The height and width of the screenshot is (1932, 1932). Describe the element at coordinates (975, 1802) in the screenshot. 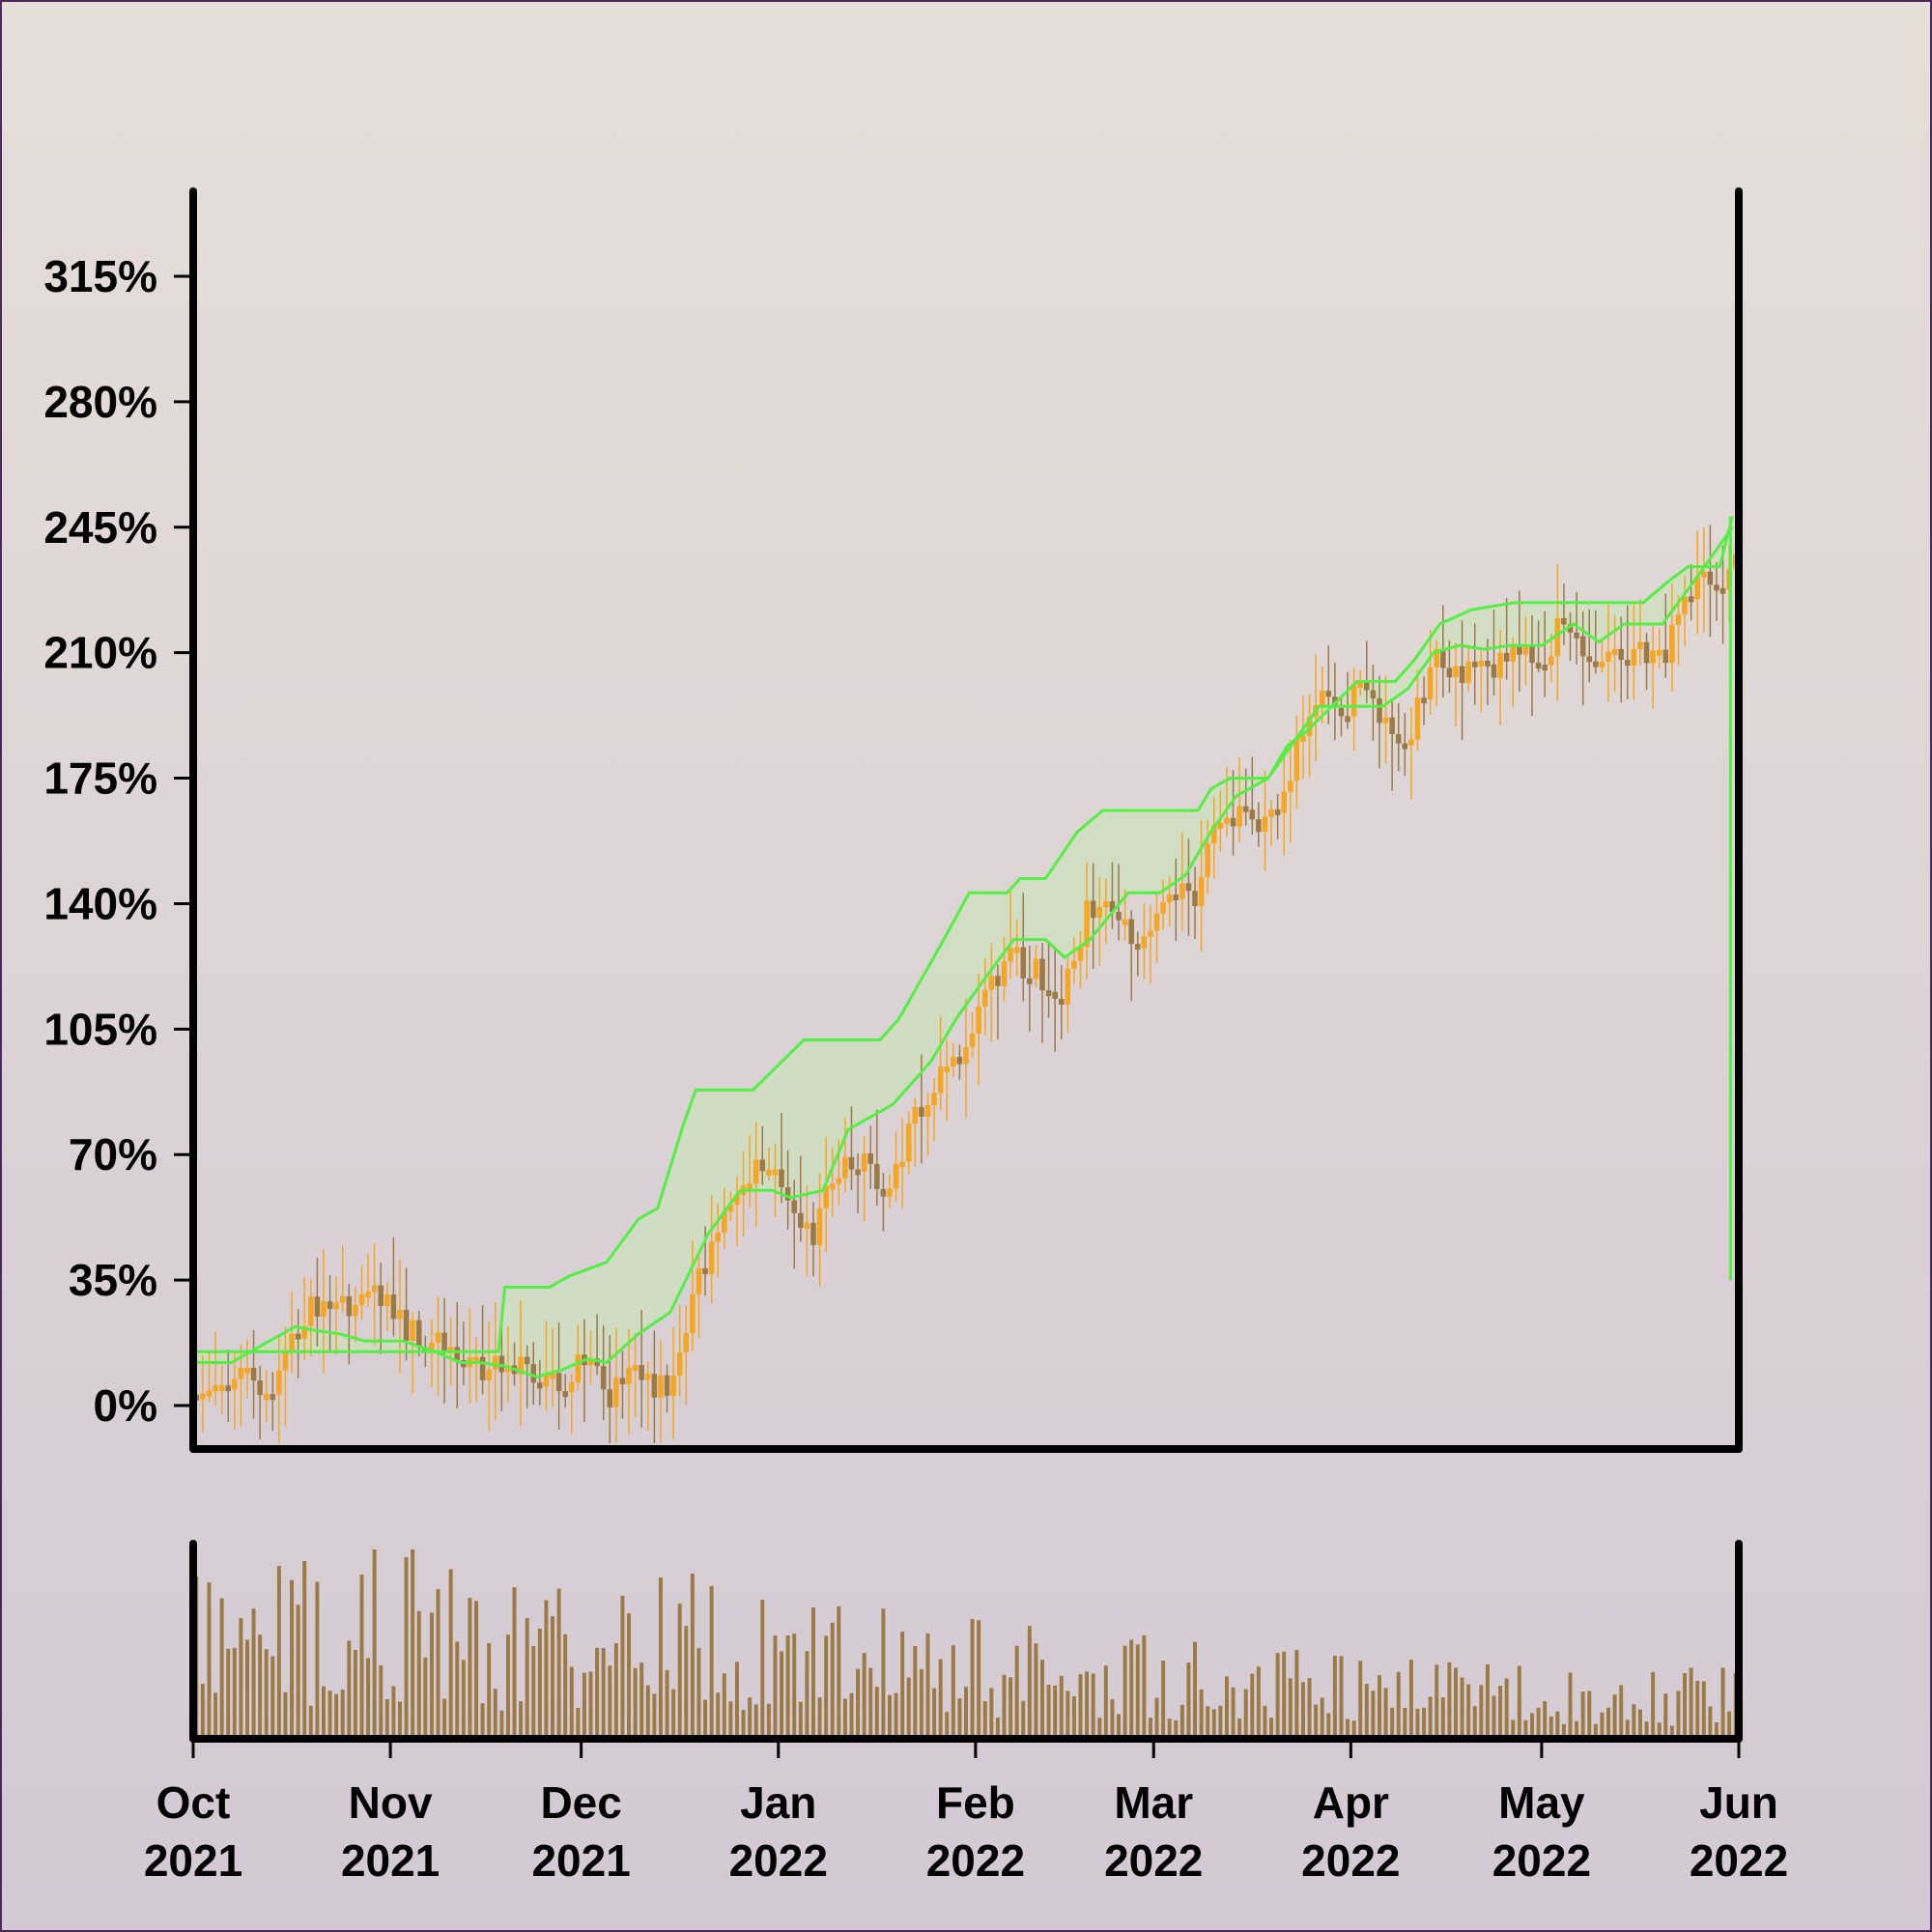

I see `x-tick-month: Feb` at that location.